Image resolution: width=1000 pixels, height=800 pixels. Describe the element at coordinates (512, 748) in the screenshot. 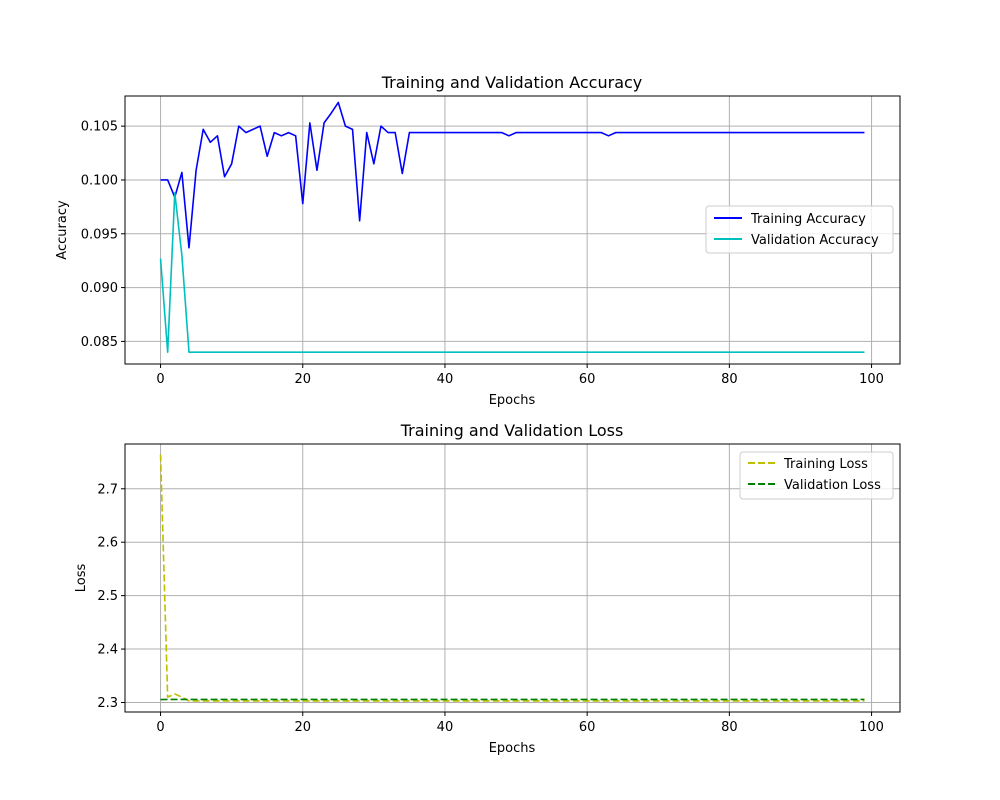

I see `loss-x-axis-label: Epochs` at that location.